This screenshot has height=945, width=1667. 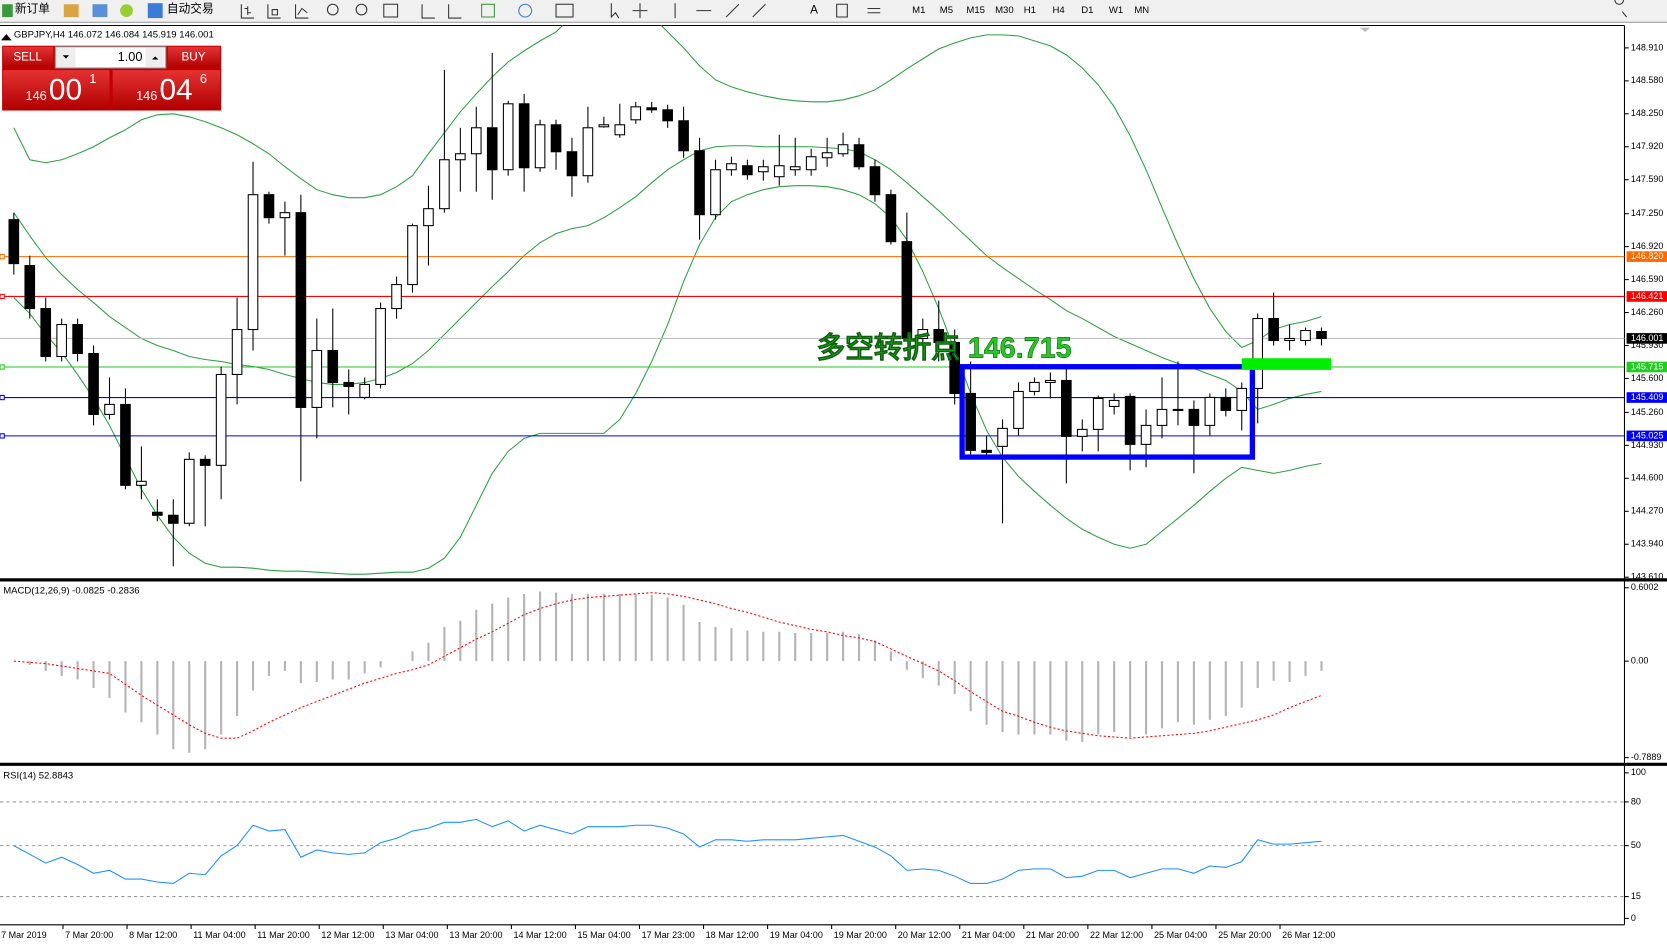 I want to click on macd-panel, so click(x=668, y=672).